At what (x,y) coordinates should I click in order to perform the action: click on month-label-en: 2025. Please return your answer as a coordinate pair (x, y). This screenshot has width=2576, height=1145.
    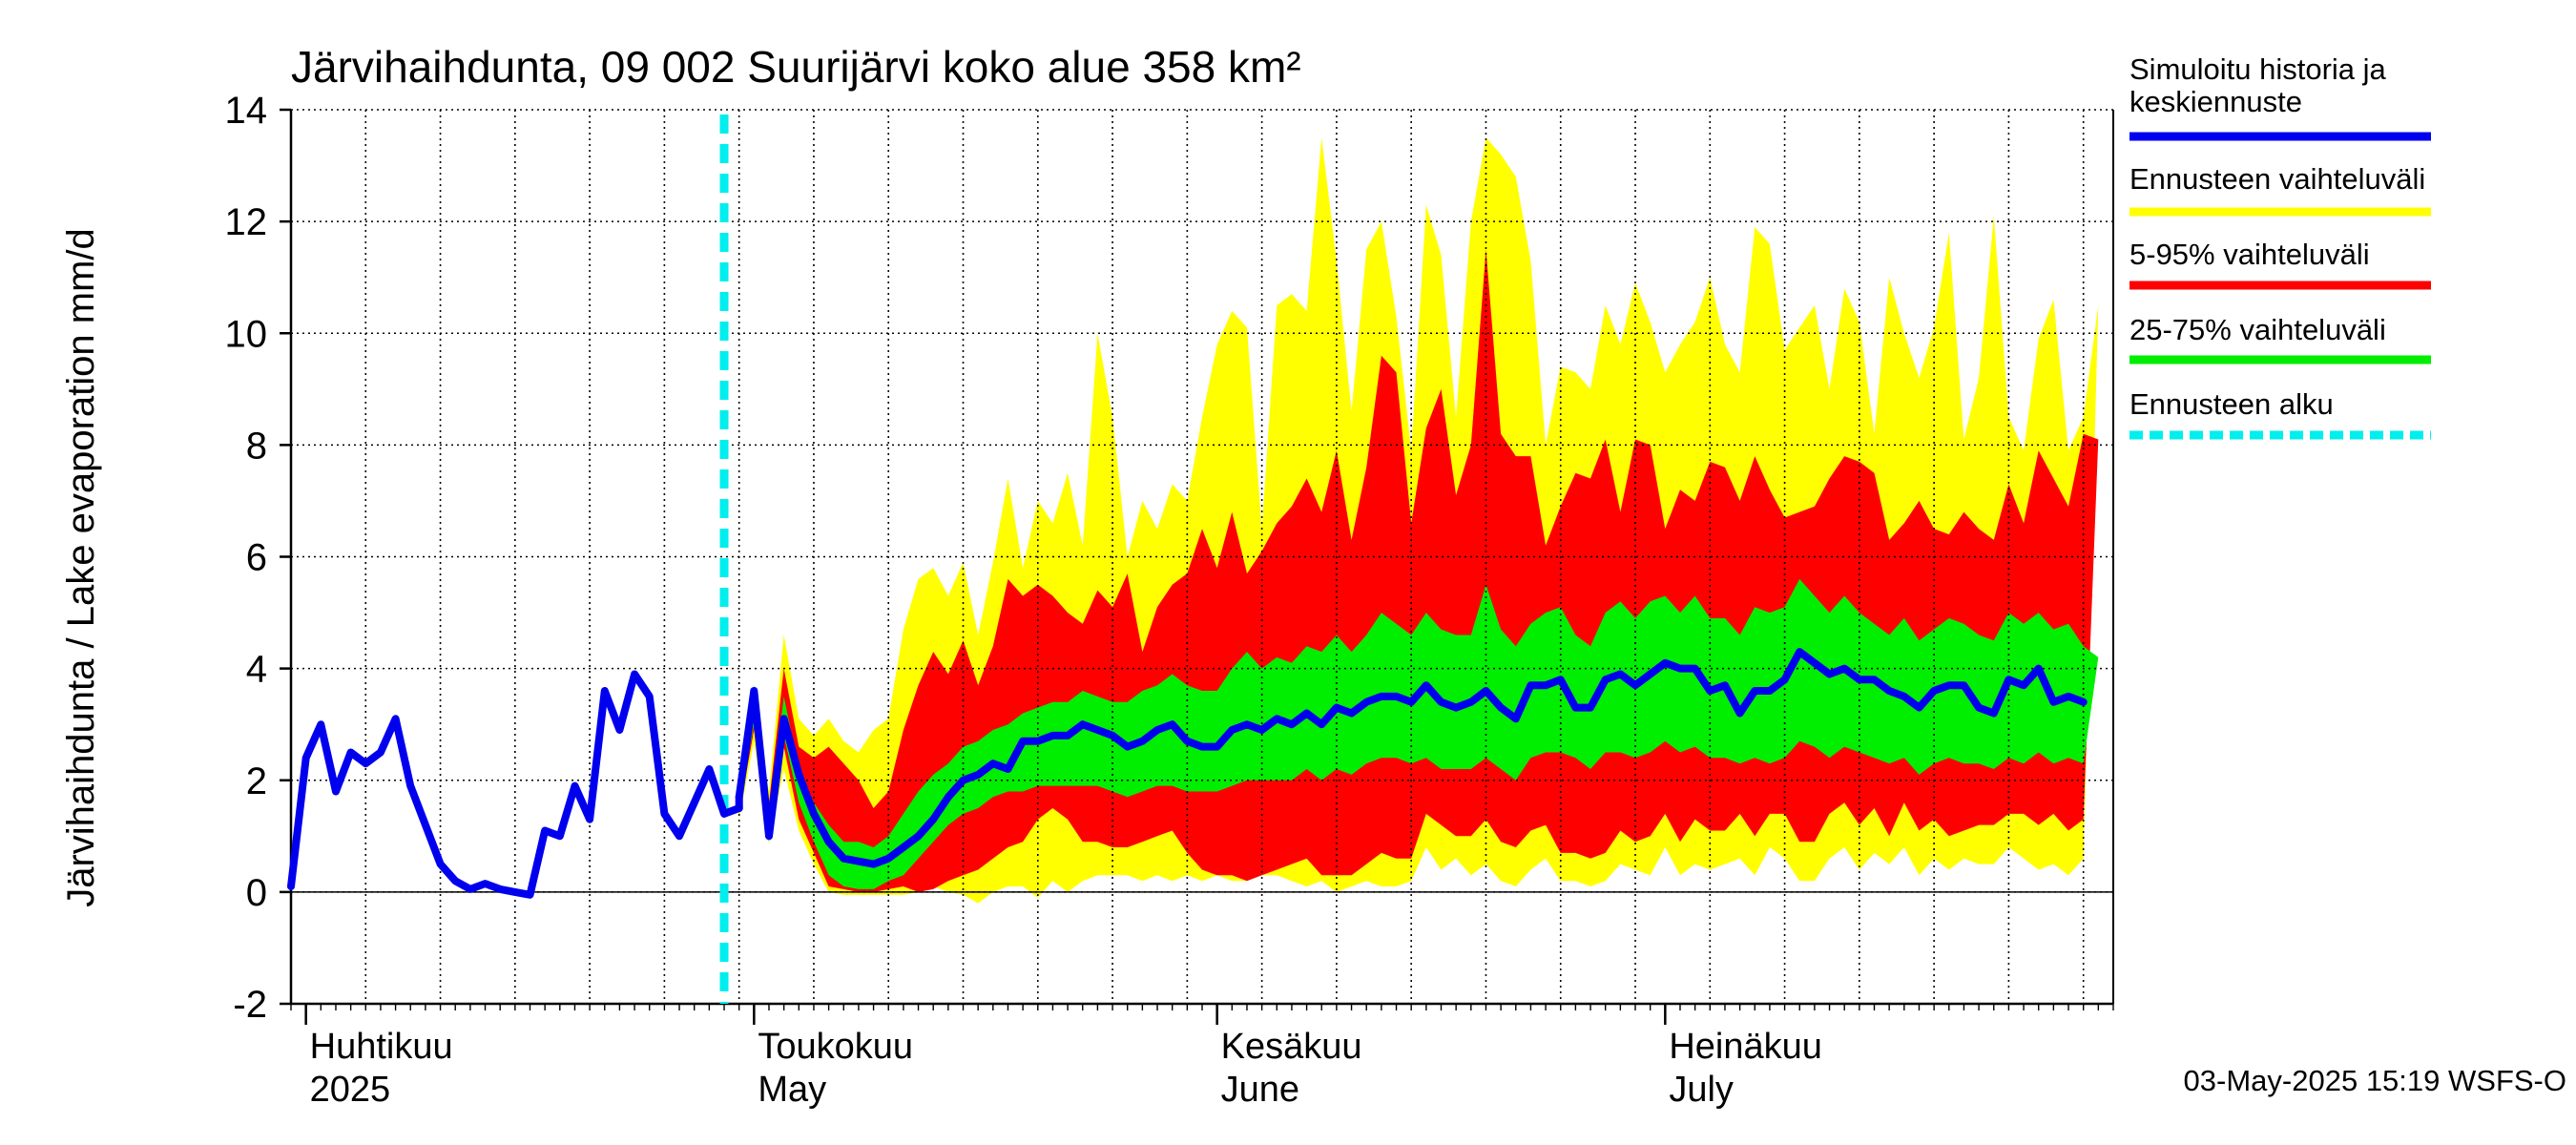
    Looking at the image, I should click on (350, 1090).